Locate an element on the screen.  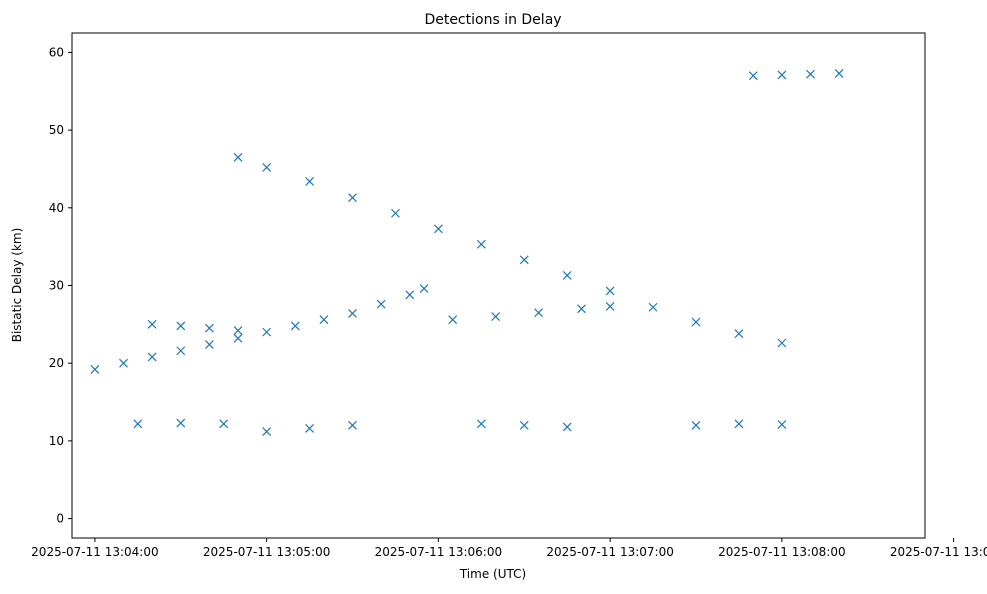
x-tick-label: 2025-07-11 13:09:00 is located at coordinates (938, 552).